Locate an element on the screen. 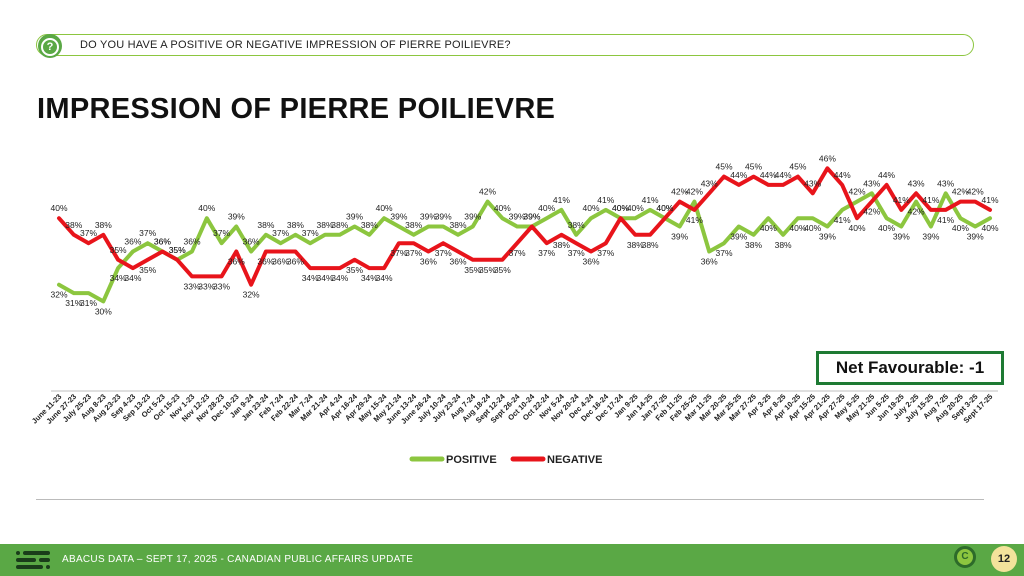 This screenshot has height=576, width=1024. data-label: 30% is located at coordinates (103, 311).